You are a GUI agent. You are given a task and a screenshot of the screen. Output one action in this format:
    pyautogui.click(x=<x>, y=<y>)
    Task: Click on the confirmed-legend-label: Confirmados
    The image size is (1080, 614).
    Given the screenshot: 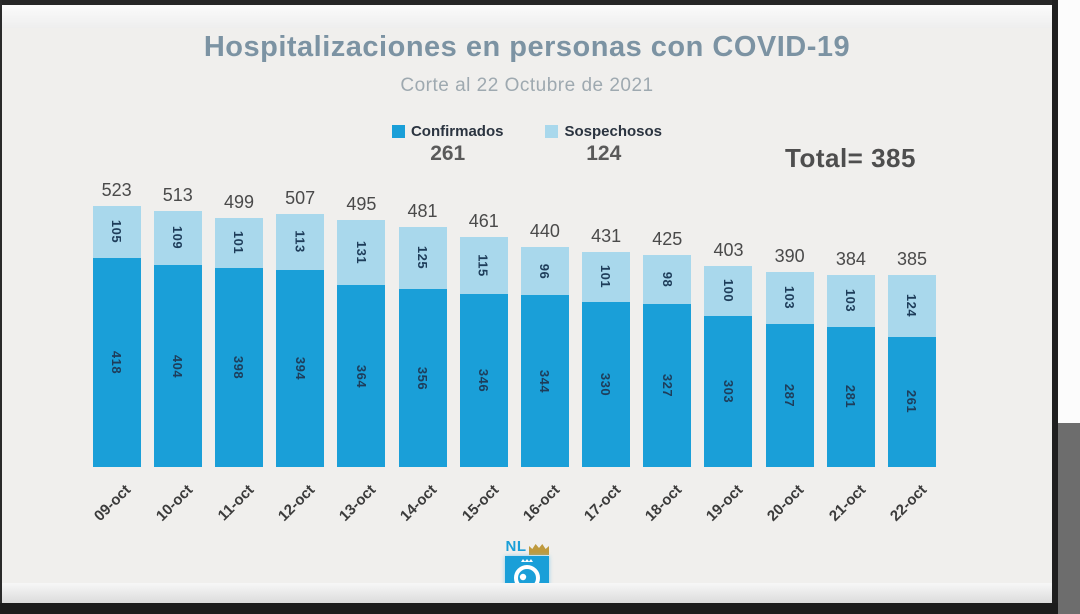 What is the action you would take?
    pyautogui.click(x=457, y=131)
    